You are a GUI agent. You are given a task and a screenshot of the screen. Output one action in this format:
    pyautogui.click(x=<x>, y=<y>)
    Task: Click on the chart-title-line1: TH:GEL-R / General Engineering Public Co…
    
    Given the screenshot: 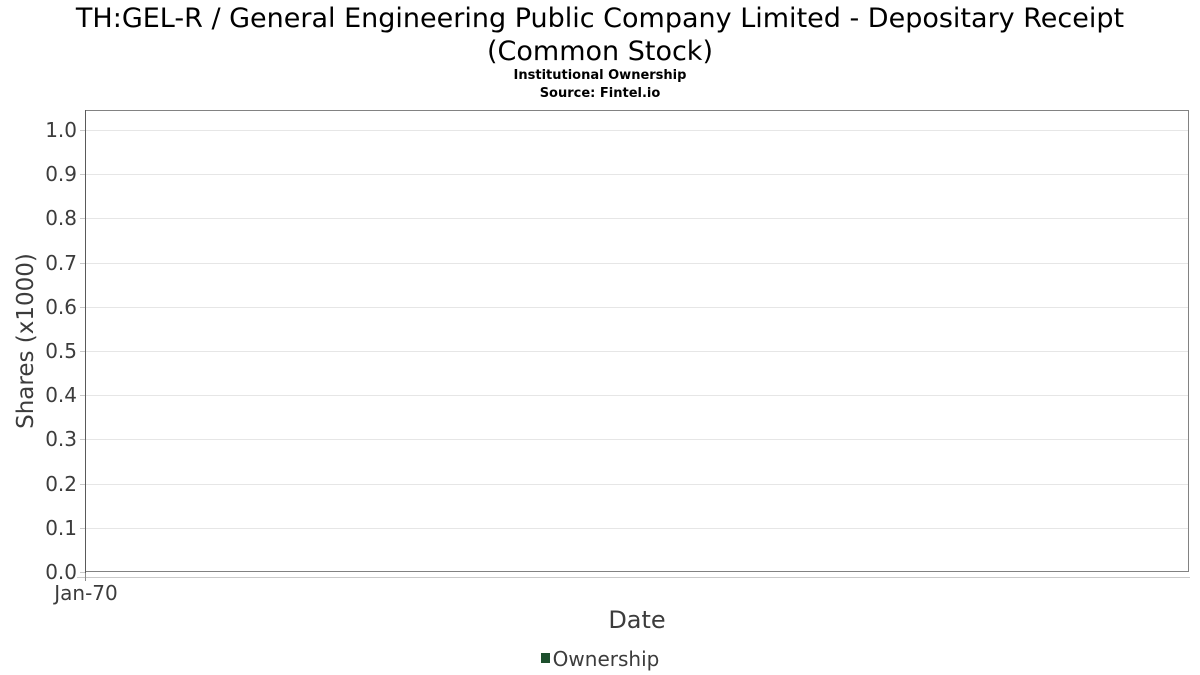 What is the action you would take?
    pyautogui.click(x=600, y=18)
    